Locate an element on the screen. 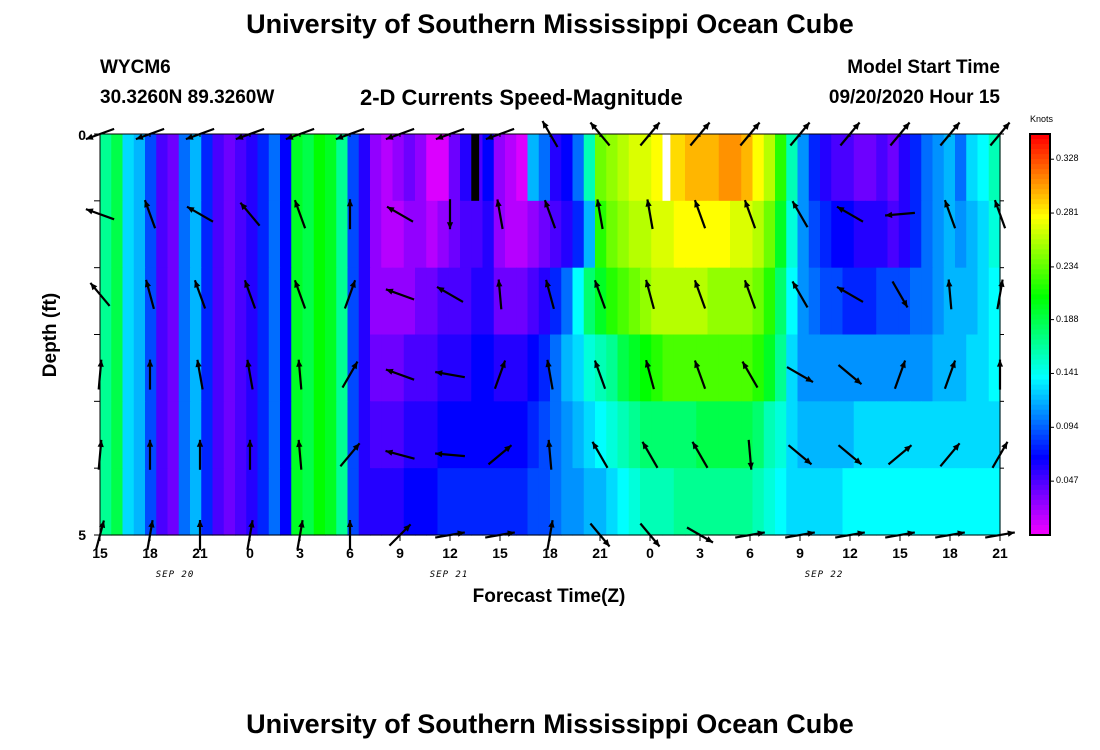 This screenshot has width=1100, height=750. x-tick-label: 0 is located at coordinates (650, 553).